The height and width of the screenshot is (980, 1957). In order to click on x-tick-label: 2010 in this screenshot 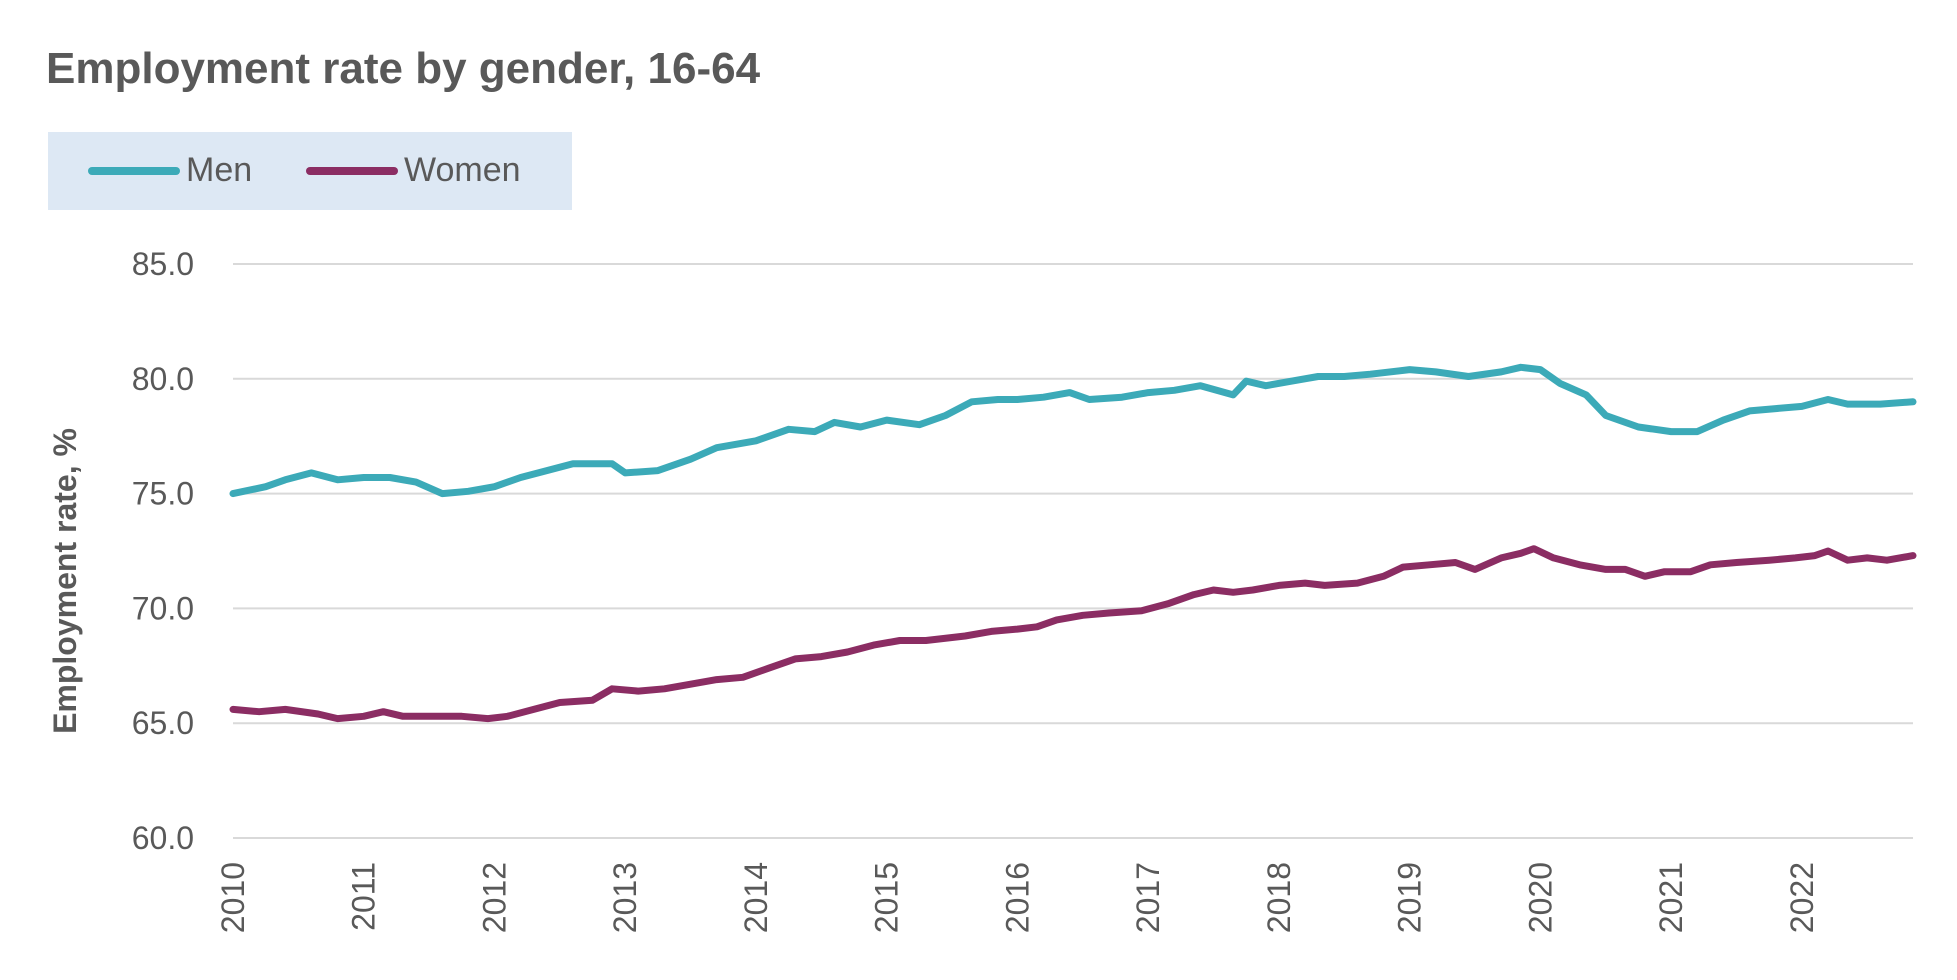, I will do `click(233, 897)`.